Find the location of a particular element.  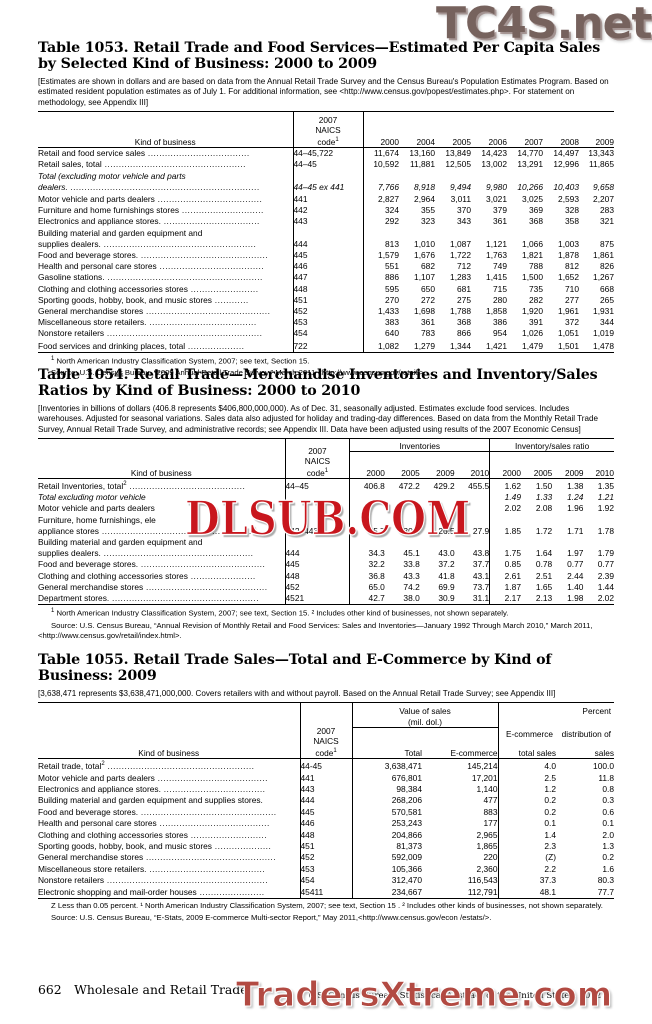

naics-code-cell is located at coordinates (327, 176).